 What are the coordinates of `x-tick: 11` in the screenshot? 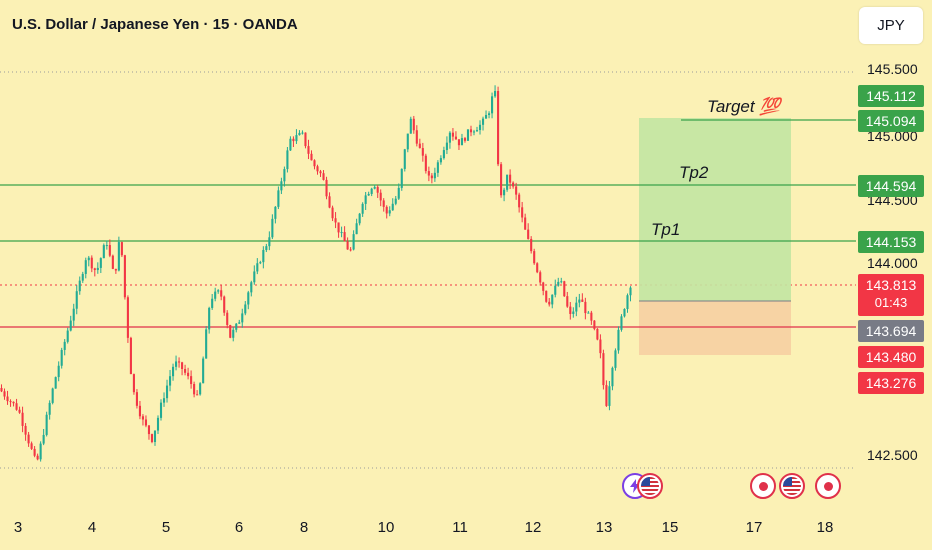 It's located at (460, 527).